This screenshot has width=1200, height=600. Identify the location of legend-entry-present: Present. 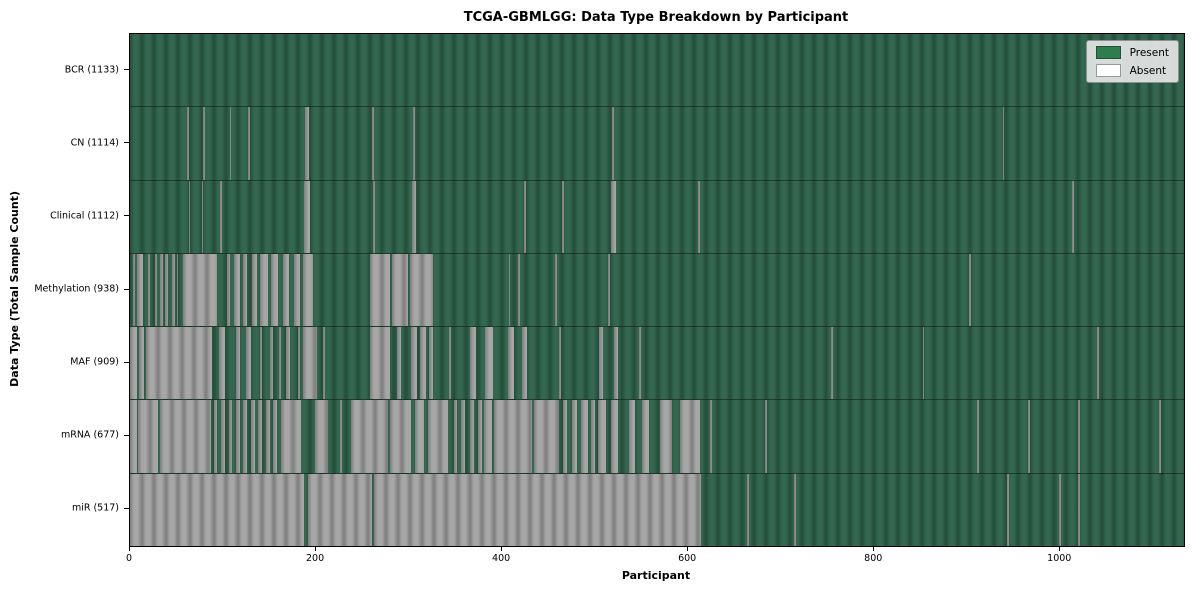
(1132, 52).